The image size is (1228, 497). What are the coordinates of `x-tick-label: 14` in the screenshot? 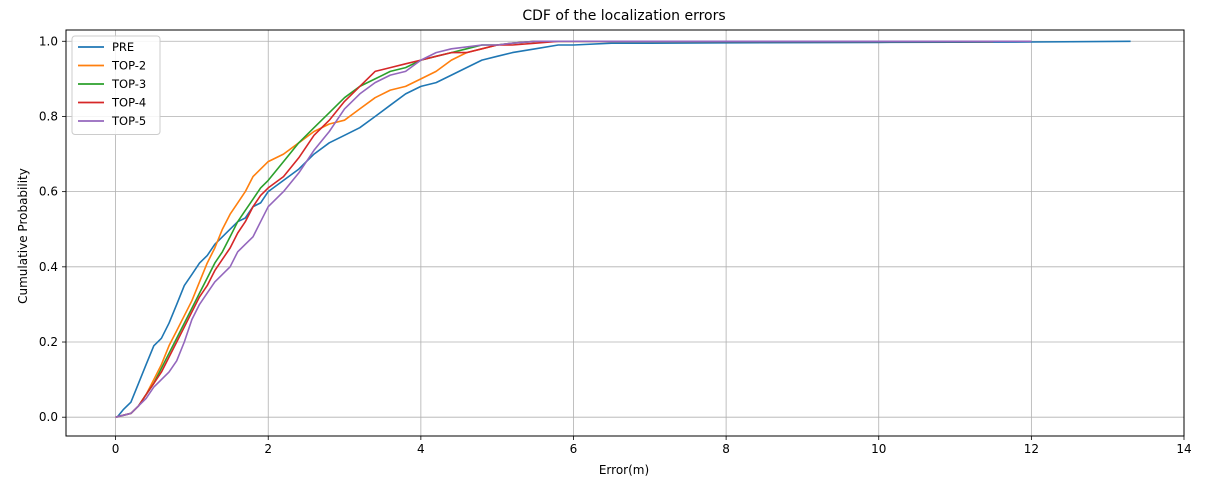 It's located at (1183, 449).